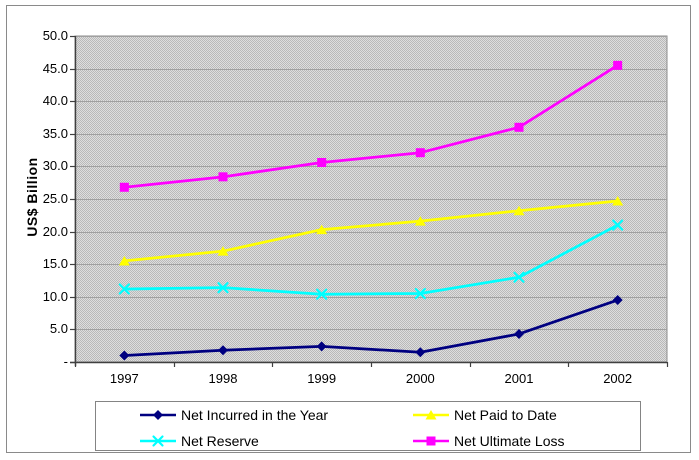 Image resolution: width=699 pixels, height=460 pixels. I want to click on y-tick-label: 45.0, so click(55, 68).